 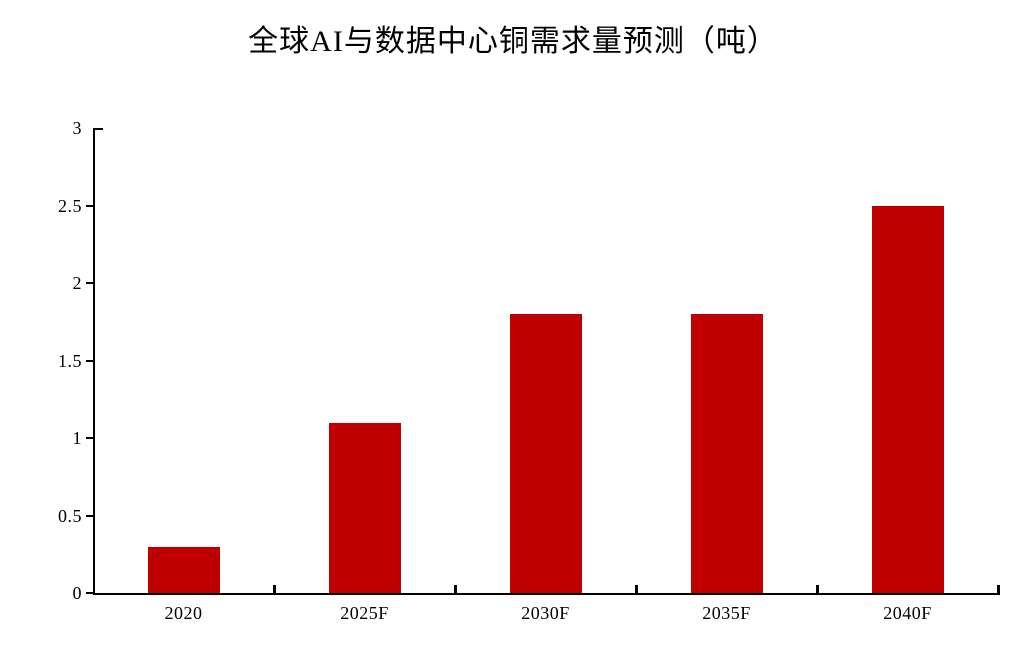 I want to click on chart-title: 全球AI与数据中心铜需求量预测（吨）, so click(x=513, y=41).